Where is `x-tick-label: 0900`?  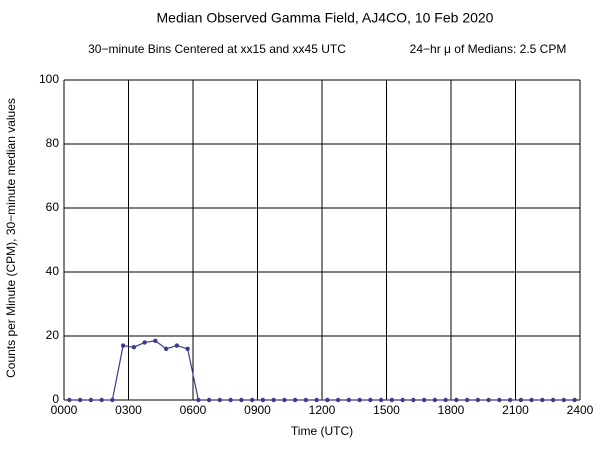
x-tick-label: 0900 is located at coordinates (257, 410).